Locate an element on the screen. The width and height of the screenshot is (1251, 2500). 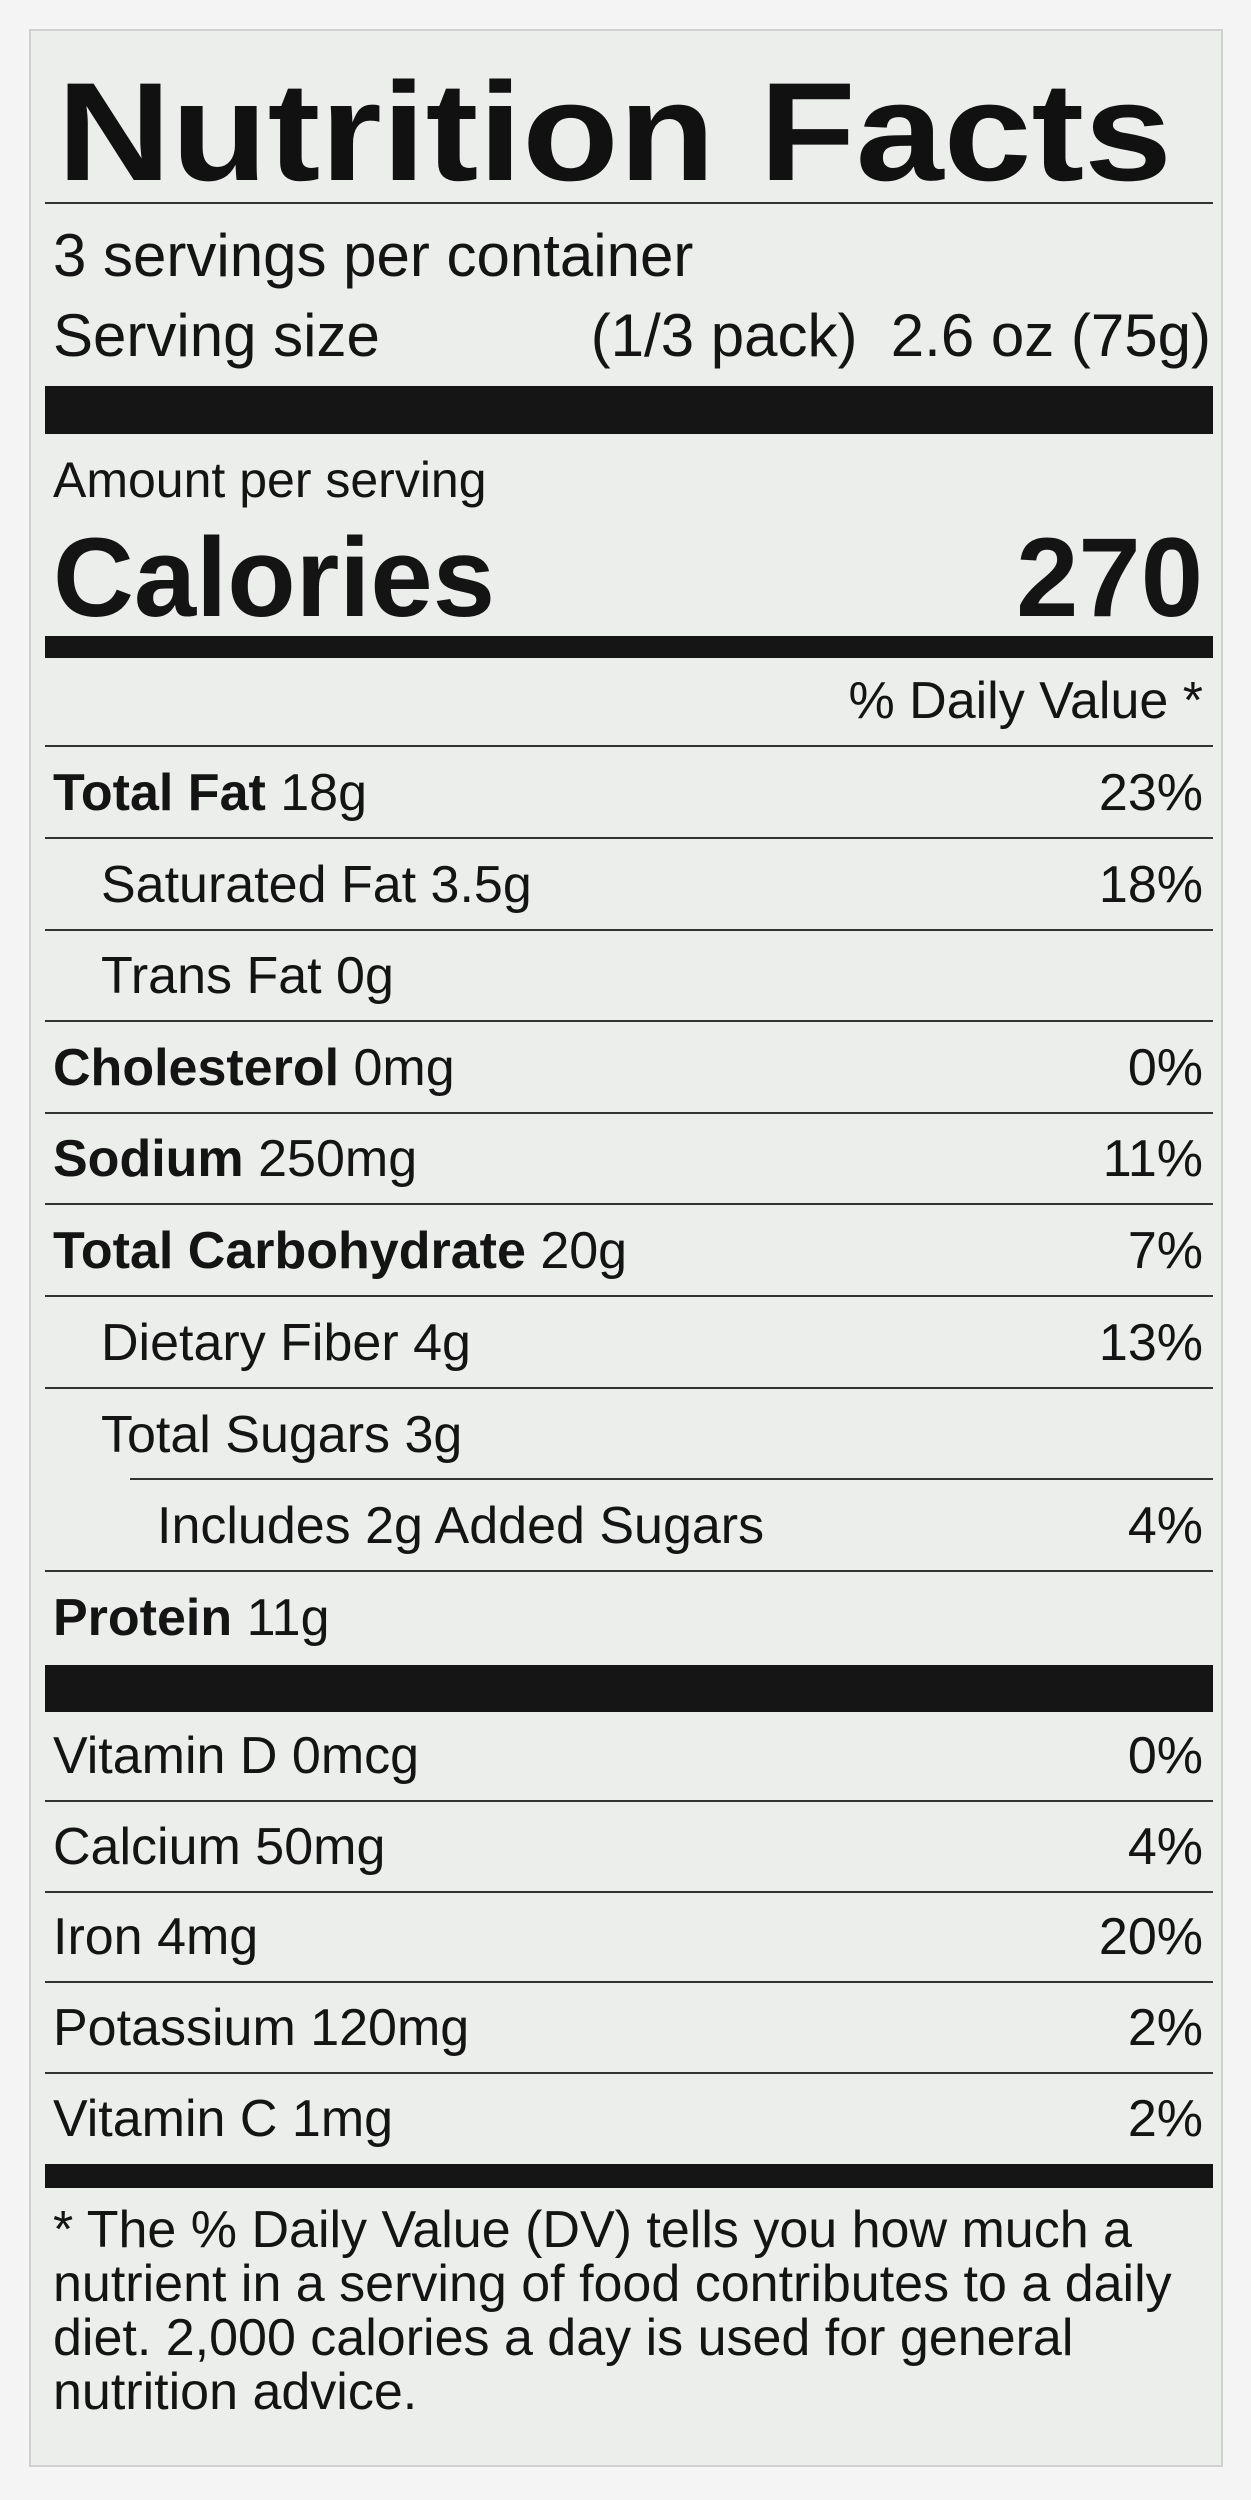
nutrient-row: Includes 2g Added Sugars 4% is located at coordinates (629, 1527).